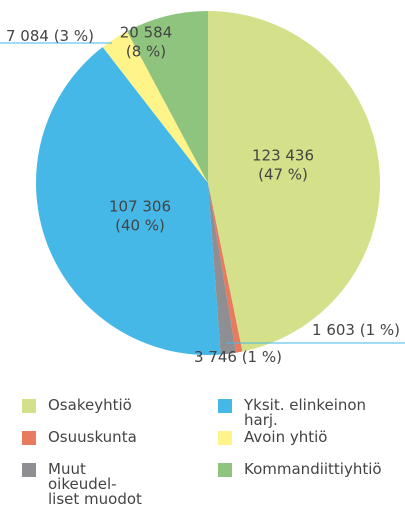  I want to click on legend-item: Muut oikeudel-liset muodot, so click(82, 484).